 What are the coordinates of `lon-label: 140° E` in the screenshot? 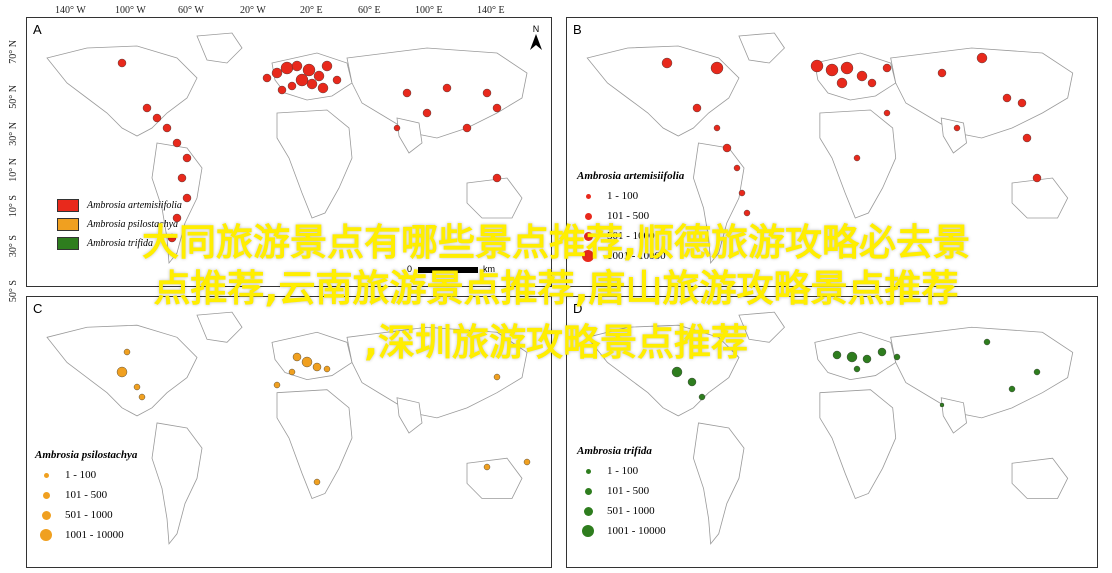 It's located at (491, 10).